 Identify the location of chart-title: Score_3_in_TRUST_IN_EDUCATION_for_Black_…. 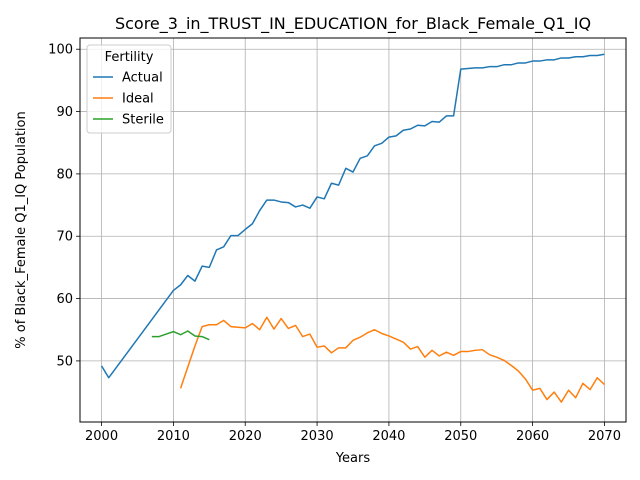
(353, 24).